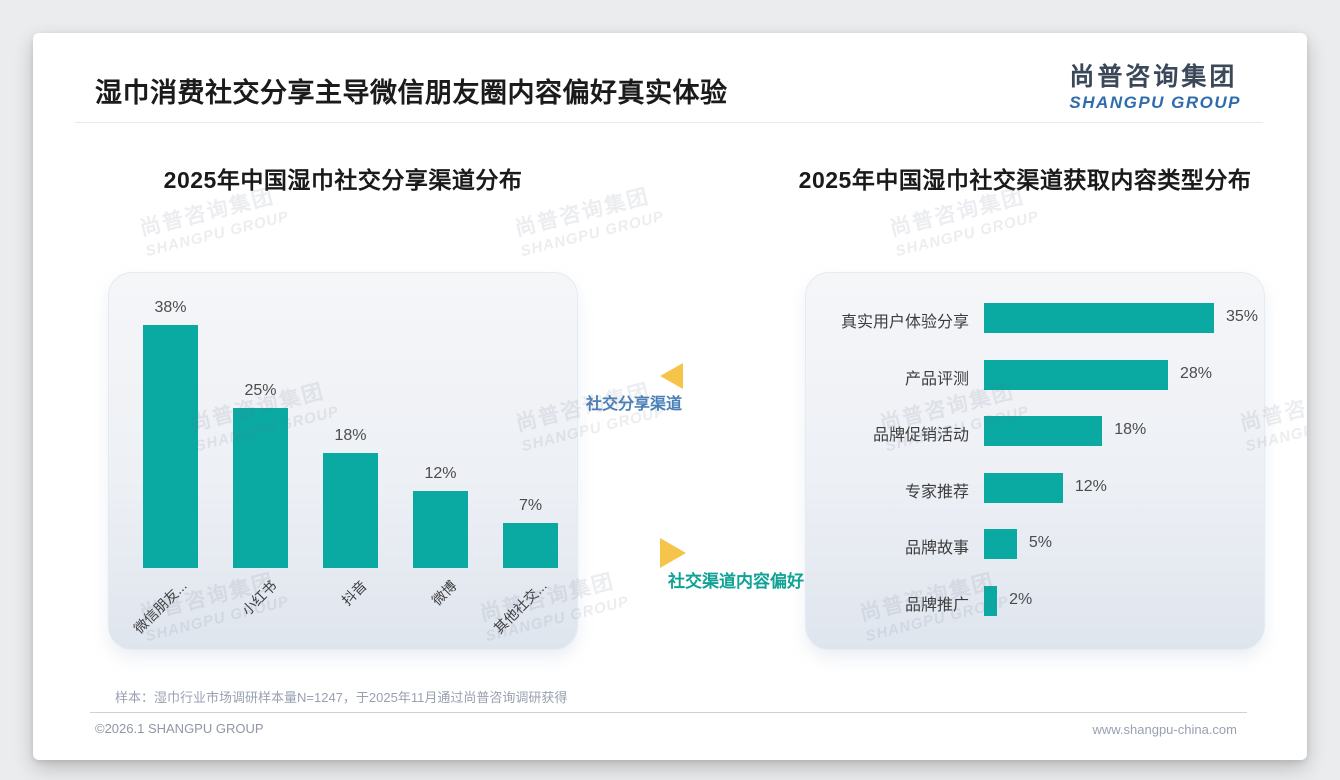 The width and height of the screenshot is (1340, 780). I want to click on bar-value-label: 38%, so click(170, 307).